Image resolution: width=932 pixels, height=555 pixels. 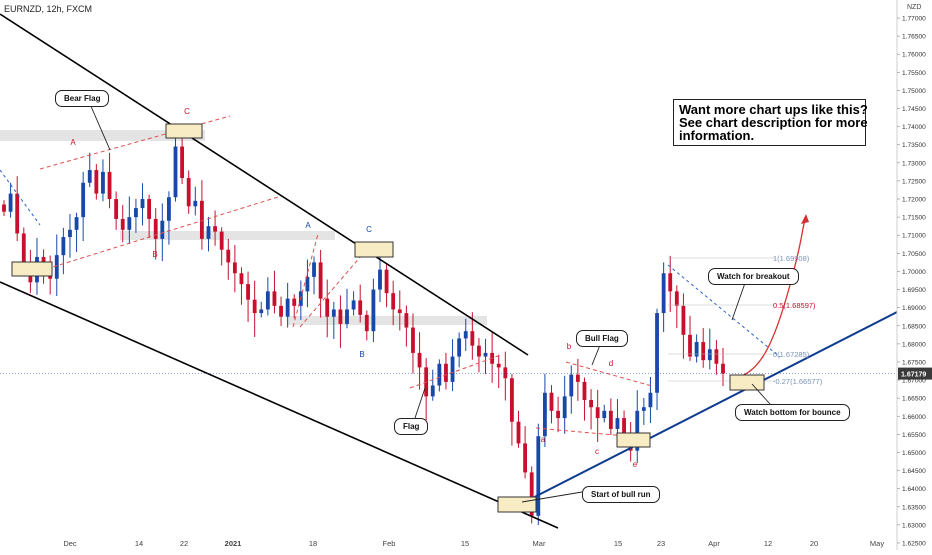 I want to click on price-tick-label: 1.72000, so click(x=914, y=200).